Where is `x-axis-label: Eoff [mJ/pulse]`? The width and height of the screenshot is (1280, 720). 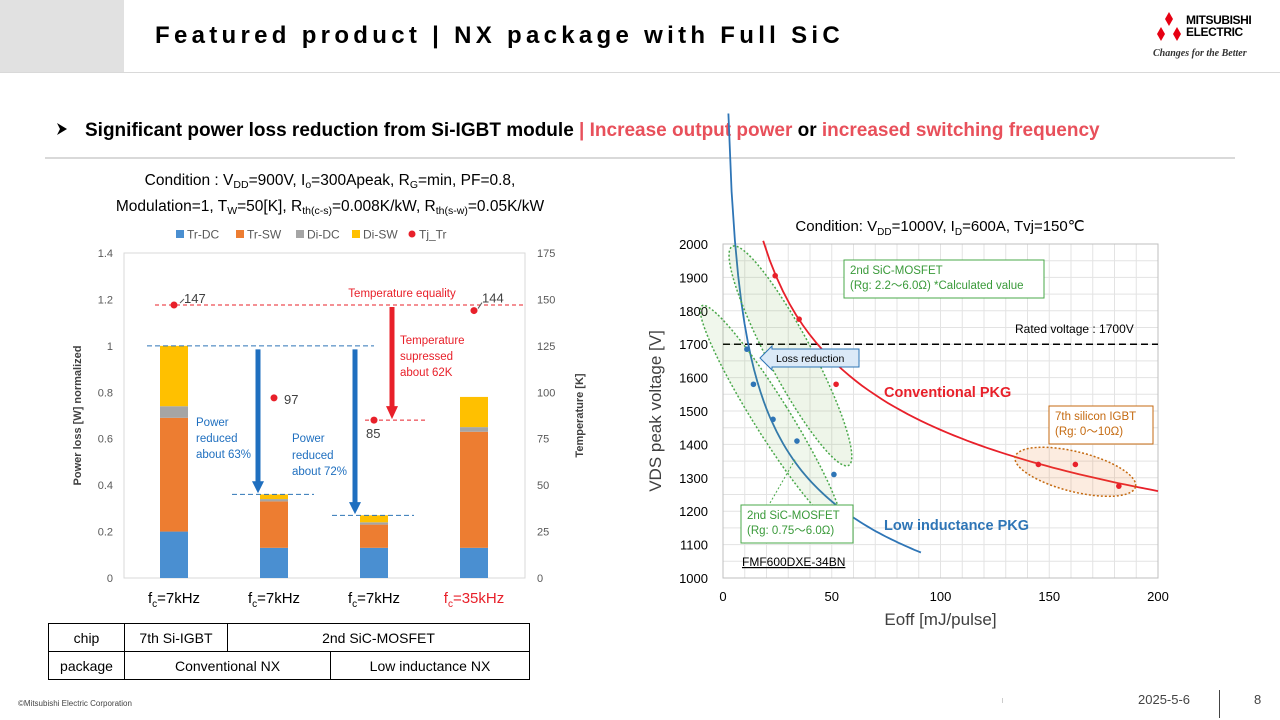
x-axis-label: Eoff [mJ/pulse] is located at coordinates (940, 619).